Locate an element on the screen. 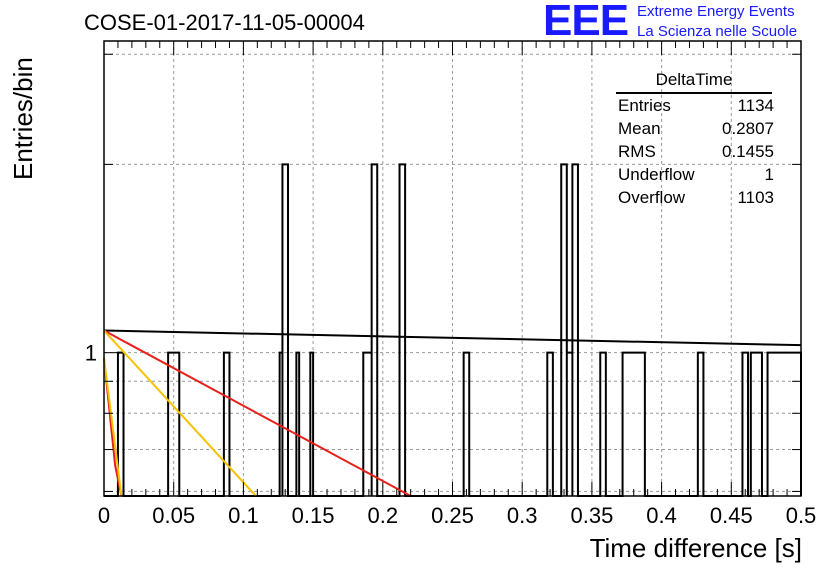 This screenshot has height=572, width=836. stats-label: Entries is located at coordinates (644, 105).